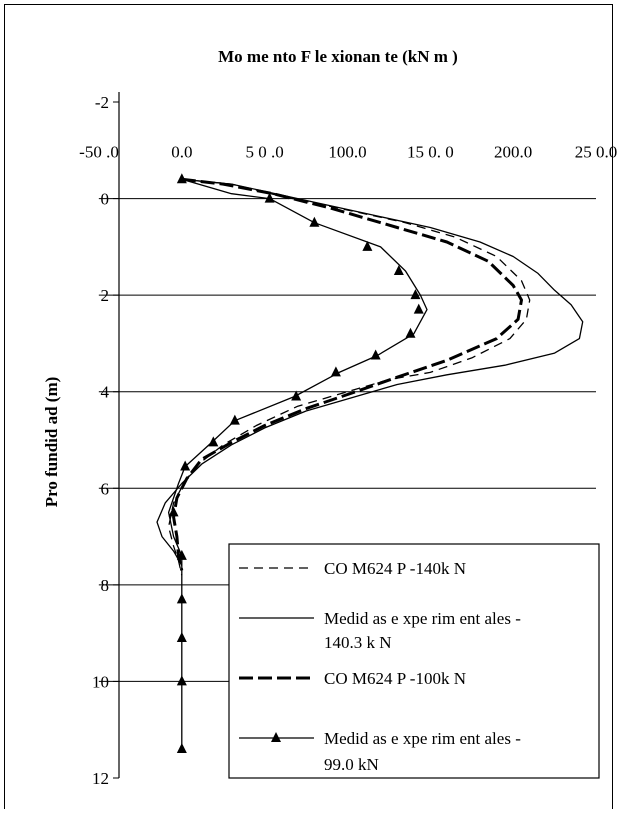 The height and width of the screenshot is (814, 618). What do you see at coordinates (105, 488) in the screenshot?
I see `y-tick-label: 6` at bounding box center [105, 488].